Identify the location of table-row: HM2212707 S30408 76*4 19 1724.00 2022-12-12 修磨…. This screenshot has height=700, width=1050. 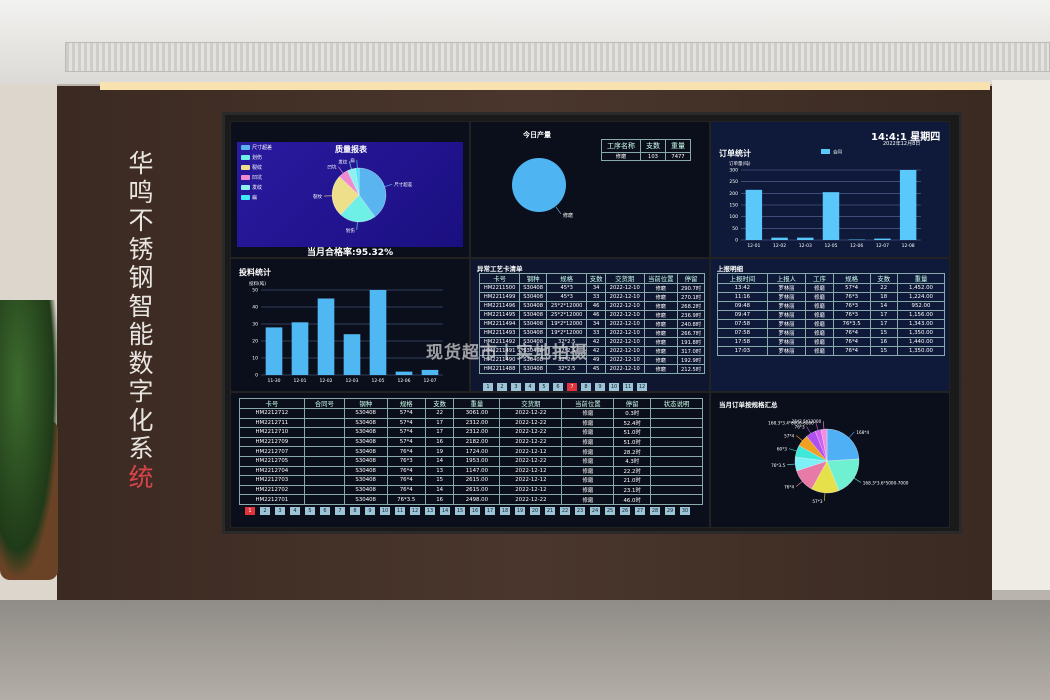
(471, 451).